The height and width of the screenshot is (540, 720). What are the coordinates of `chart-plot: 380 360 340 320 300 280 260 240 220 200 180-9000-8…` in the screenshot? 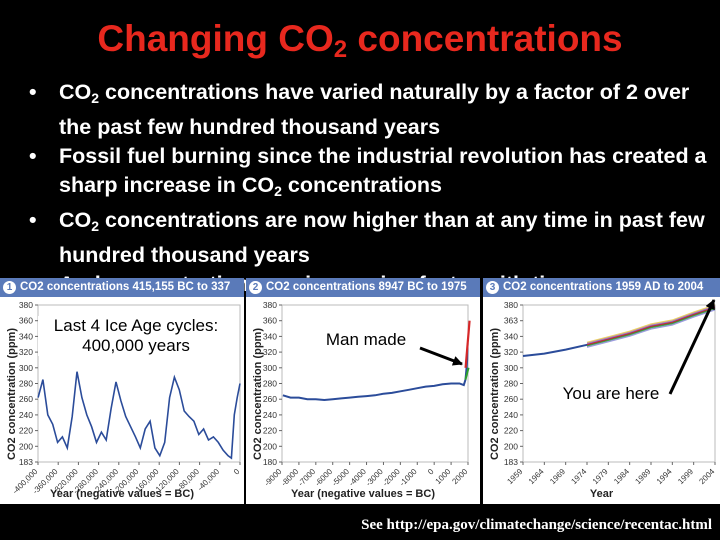 It's located at (367, 394).